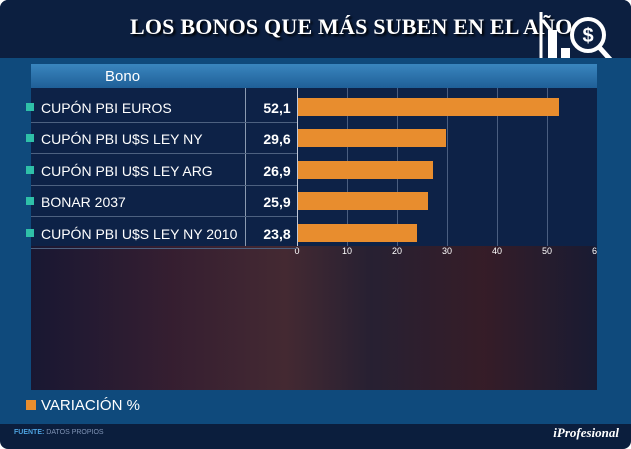  What do you see at coordinates (122, 139) in the screenshot?
I see `bond-name: CUPÓN PBI U$S LEY NY` at bounding box center [122, 139].